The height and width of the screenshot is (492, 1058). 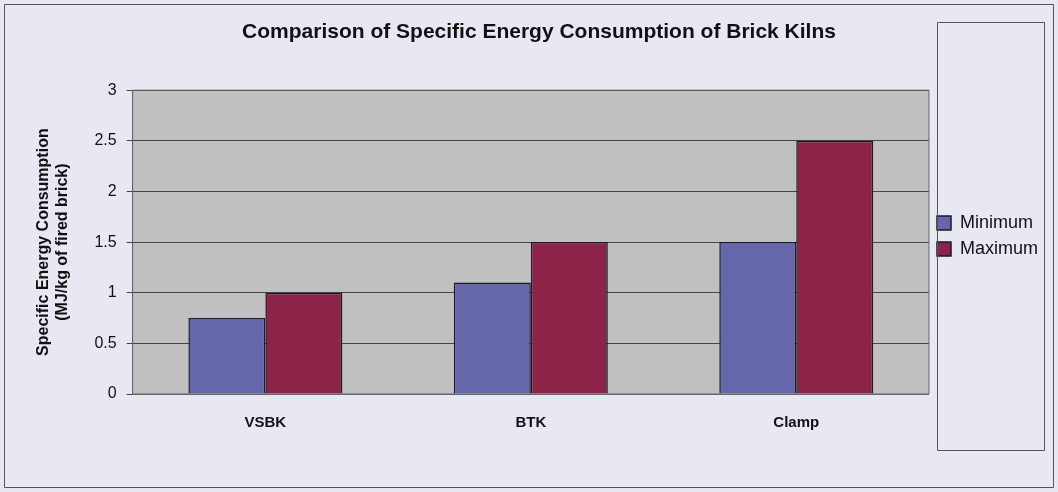 What do you see at coordinates (539, 31) in the screenshot?
I see `chart-title: Comparison of Specific Energy Consumption of Brick Kilns` at bounding box center [539, 31].